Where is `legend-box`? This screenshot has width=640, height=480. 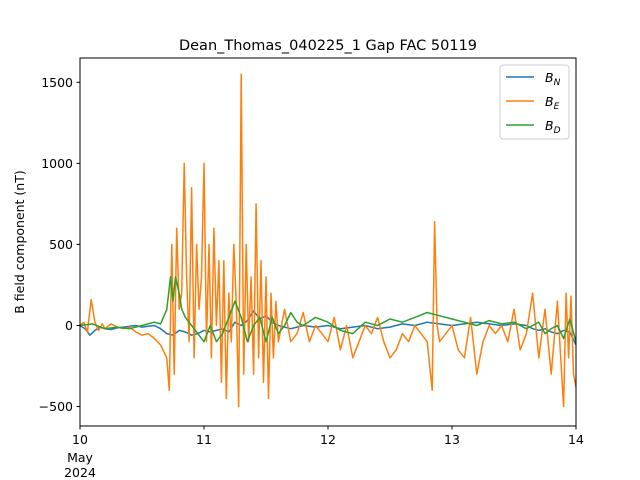 legend-box is located at coordinates (534, 102).